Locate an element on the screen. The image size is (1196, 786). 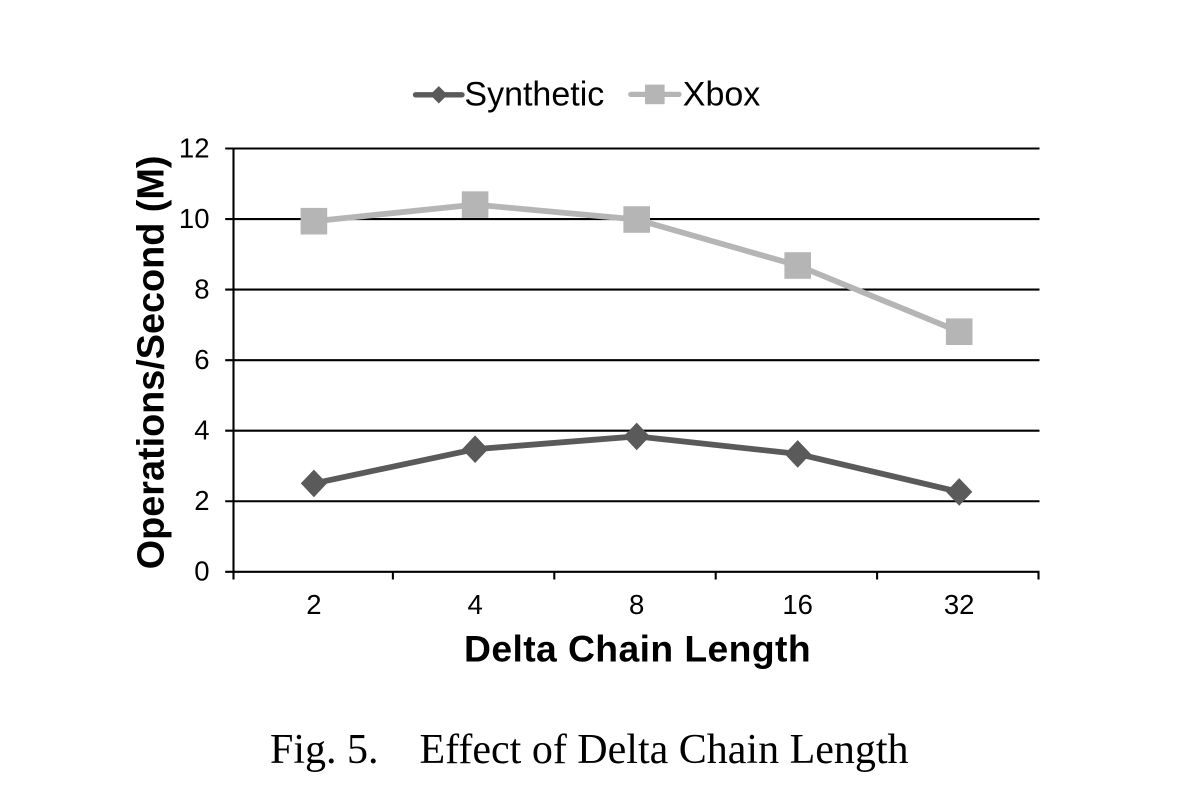
svg-text: 32 is located at coordinates (959, 604).